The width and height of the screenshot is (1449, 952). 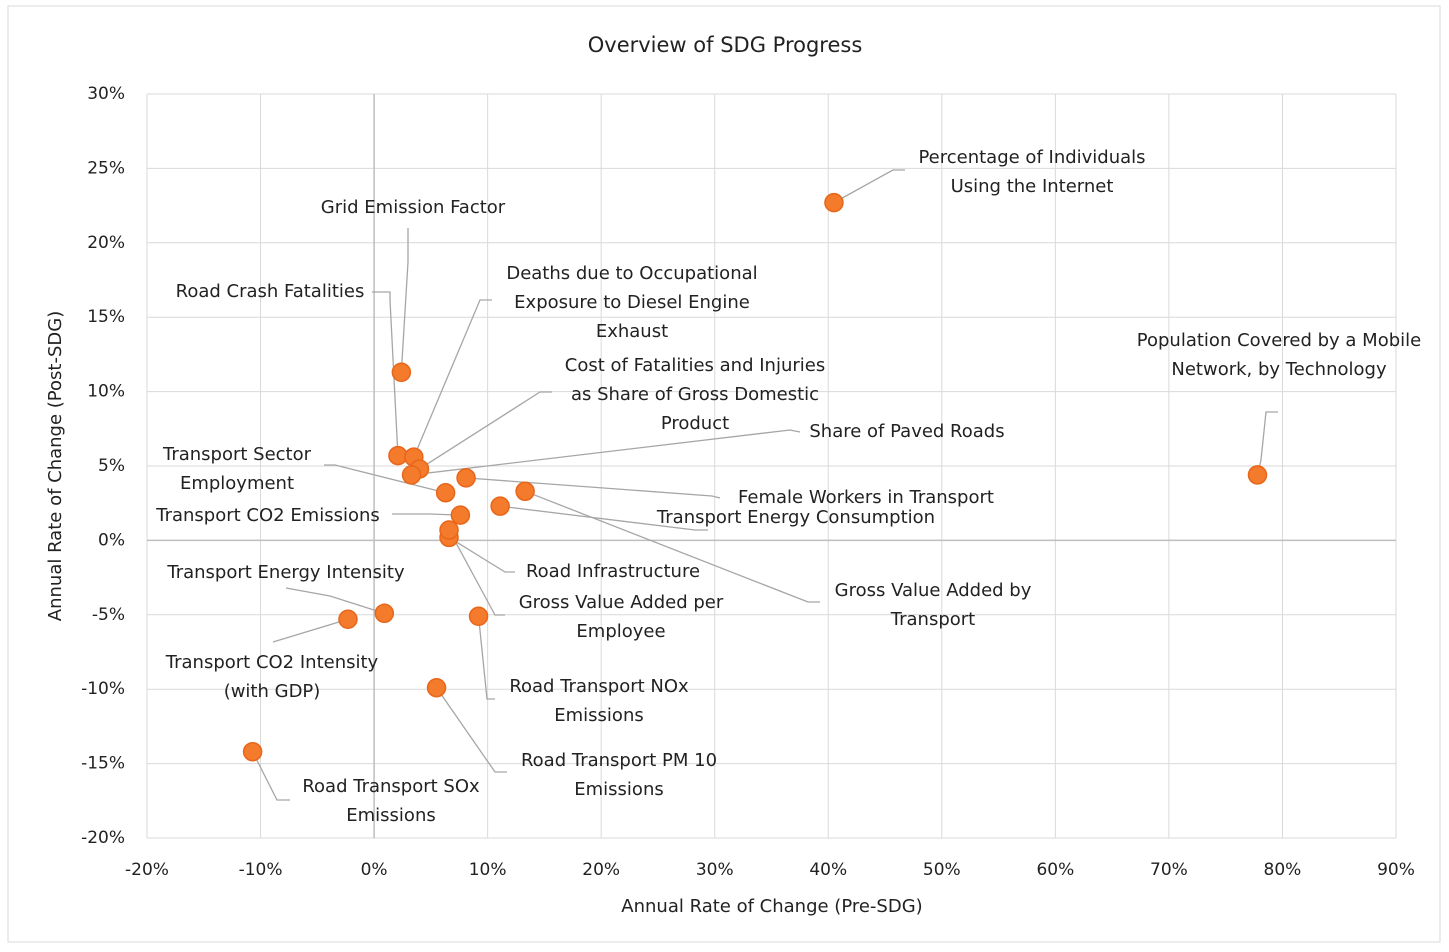 What do you see at coordinates (272, 691) in the screenshot?
I see `label-line: (with GDP)` at bounding box center [272, 691].